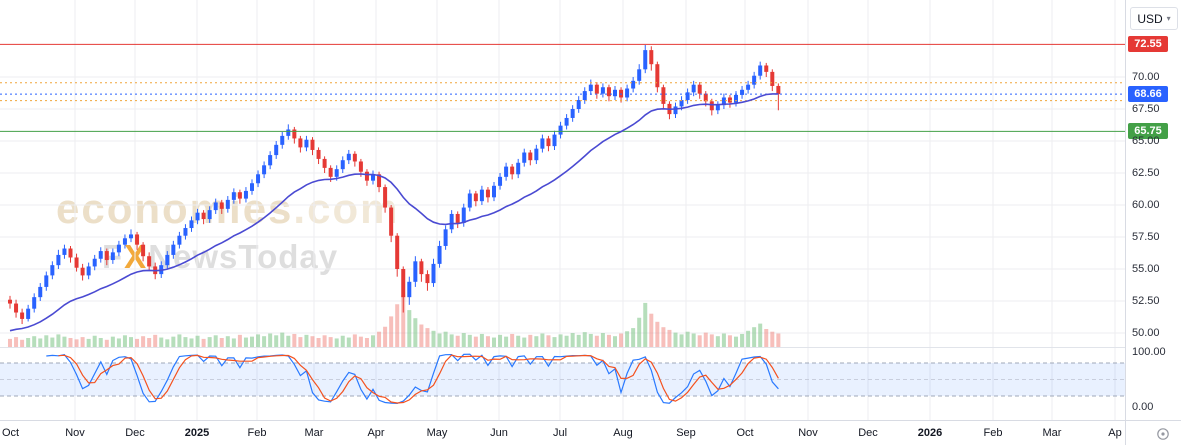 Image resolution: width=1181 pixels, height=445 pixels. I want to click on time-axis-label: Jul, so click(560, 433).